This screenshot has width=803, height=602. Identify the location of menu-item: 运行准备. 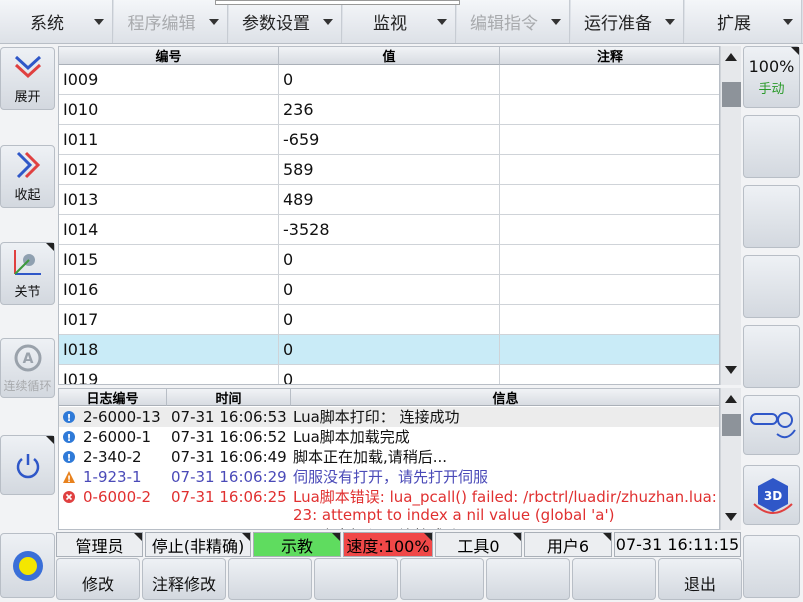
(627, 21).